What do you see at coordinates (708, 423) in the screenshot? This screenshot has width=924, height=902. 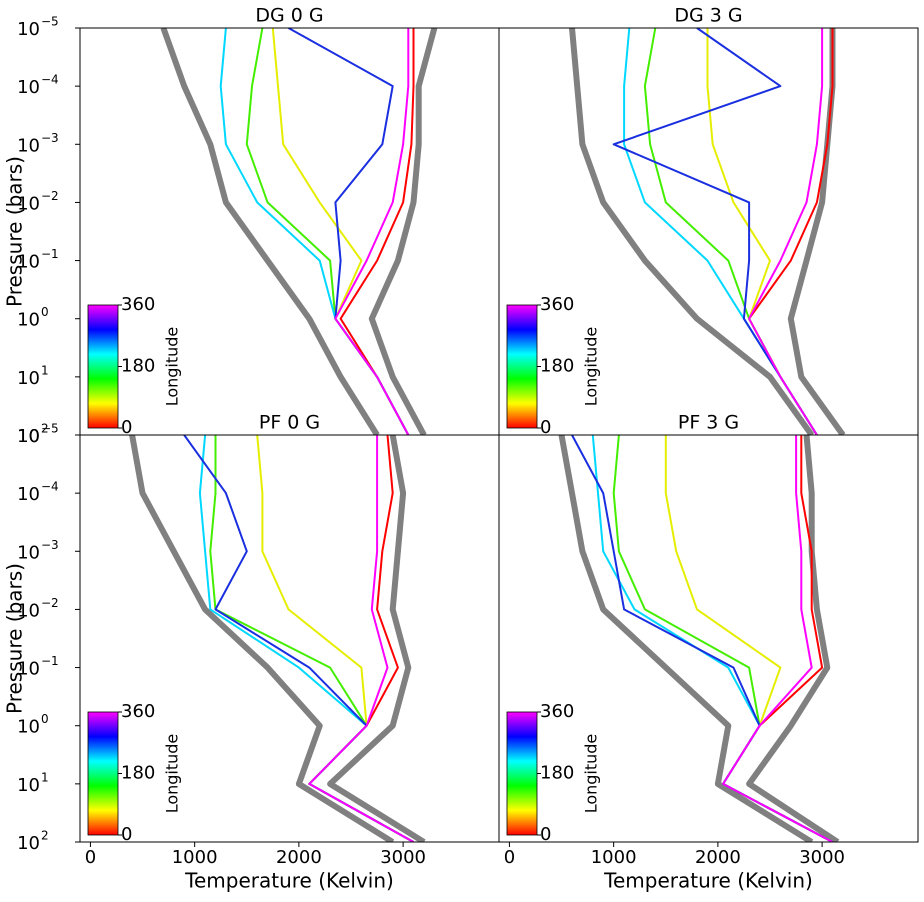 I see `panel-title: PF 3 G` at bounding box center [708, 423].